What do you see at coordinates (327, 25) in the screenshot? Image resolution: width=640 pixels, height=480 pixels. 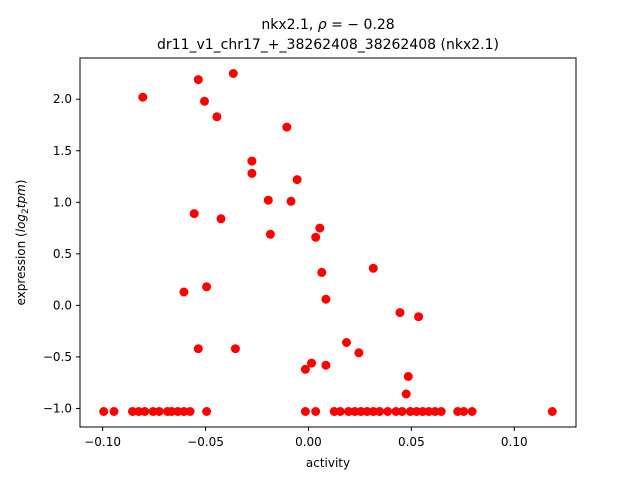 I see `chart-title-line1: nkx2.1, ρ = − 0.28` at bounding box center [327, 25].